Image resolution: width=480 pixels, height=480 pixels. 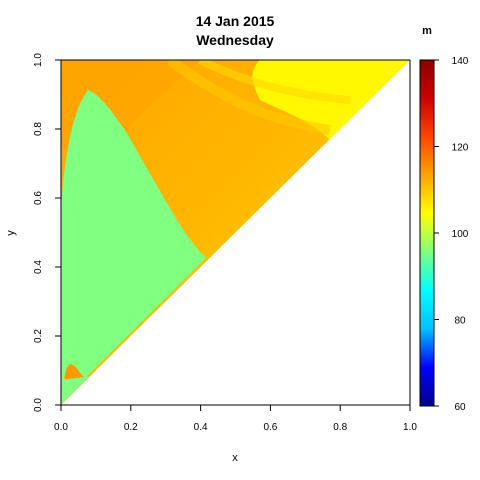 I want to click on x-axis-label: x, so click(x=235, y=458).